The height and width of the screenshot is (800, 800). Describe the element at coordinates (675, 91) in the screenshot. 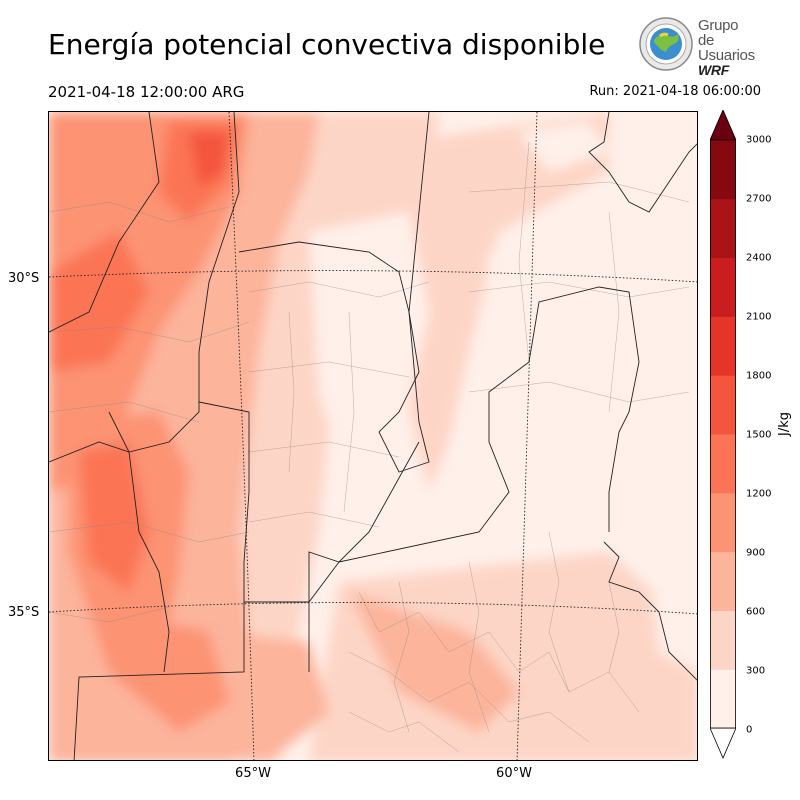

I see `run-time: Run: 2021-04-18 06:00:00` at that location.